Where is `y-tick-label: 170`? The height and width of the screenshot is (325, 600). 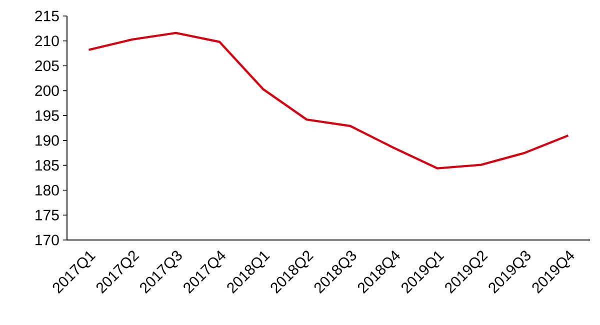 y-tick-label: 170 is located at coordinates (47, 240).